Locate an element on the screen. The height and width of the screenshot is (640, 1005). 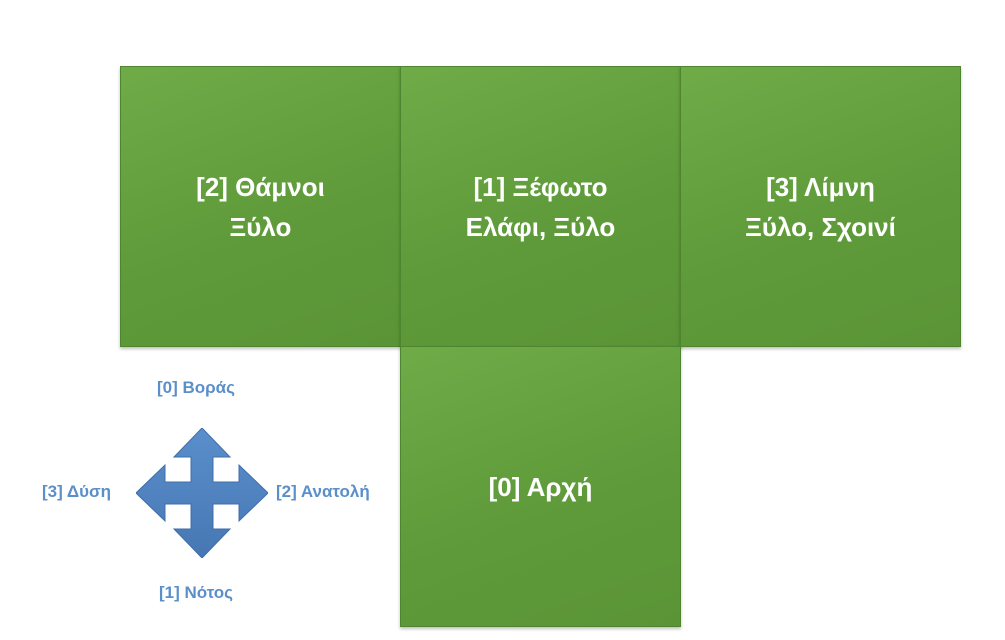
compass-west-label: [3] Δύση is located at coordinates (76, 491).